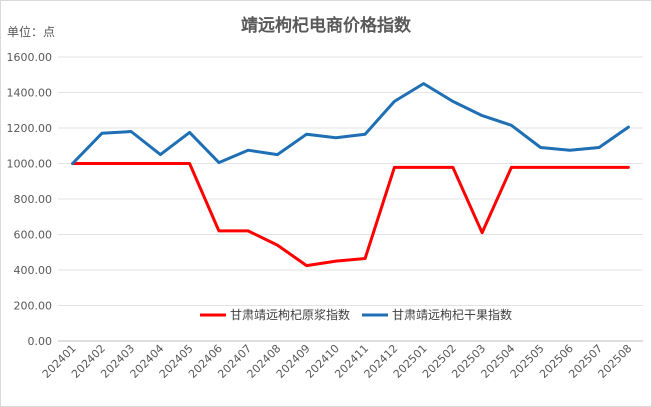  Describe the element at coordinates (30, 164) in the screenshot. I see `y-tick-label: 1000.00` at that location.